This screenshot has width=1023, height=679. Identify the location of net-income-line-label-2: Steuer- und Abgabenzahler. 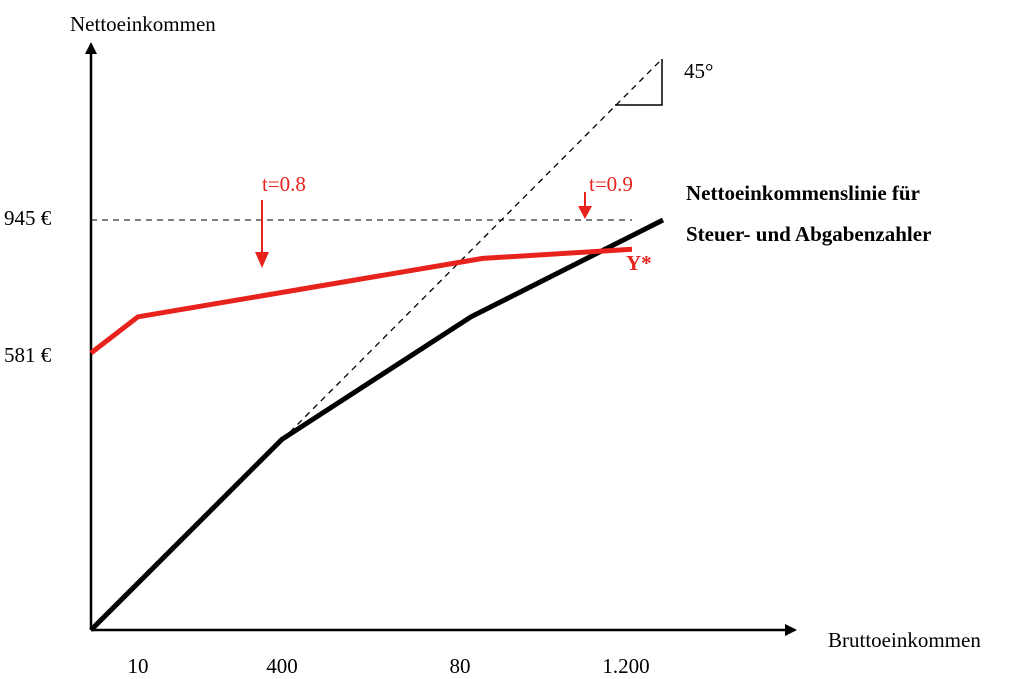
(808, 234).